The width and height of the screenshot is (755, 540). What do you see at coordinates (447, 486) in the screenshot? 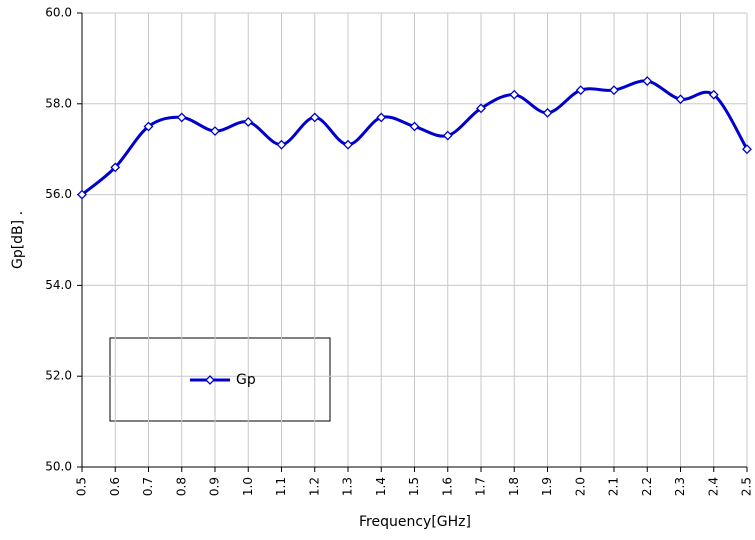
I see `x-tick-label: 1.6` at bounding box center [447, 486].